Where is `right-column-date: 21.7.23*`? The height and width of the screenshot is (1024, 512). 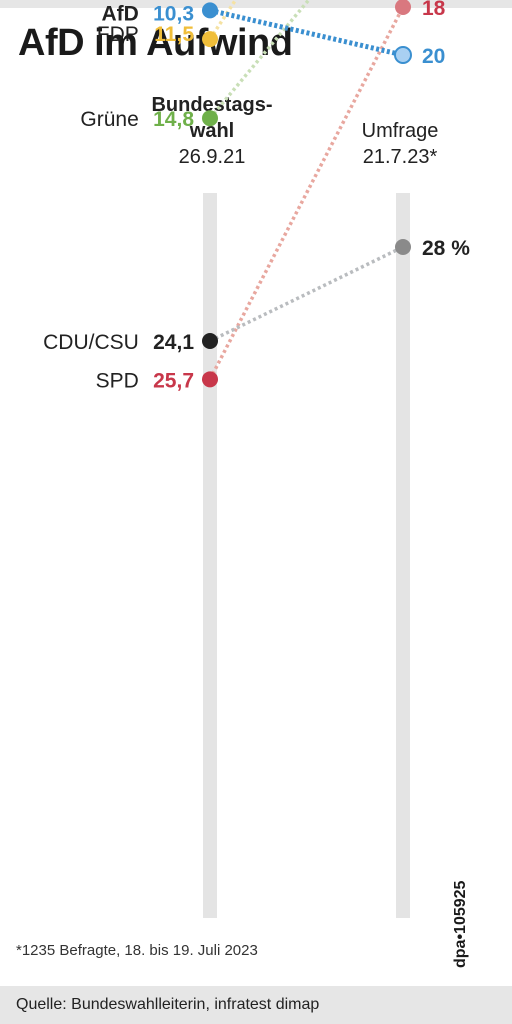 right-column-date: 21.7.23* is located at coordinates (400, 157).